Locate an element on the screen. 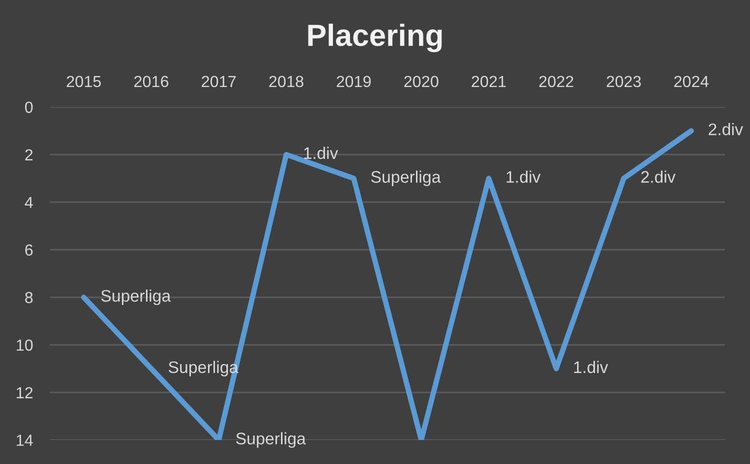 The image size is (750, 464). x-tick-label: 2022 is located at coordinates (556, 82).